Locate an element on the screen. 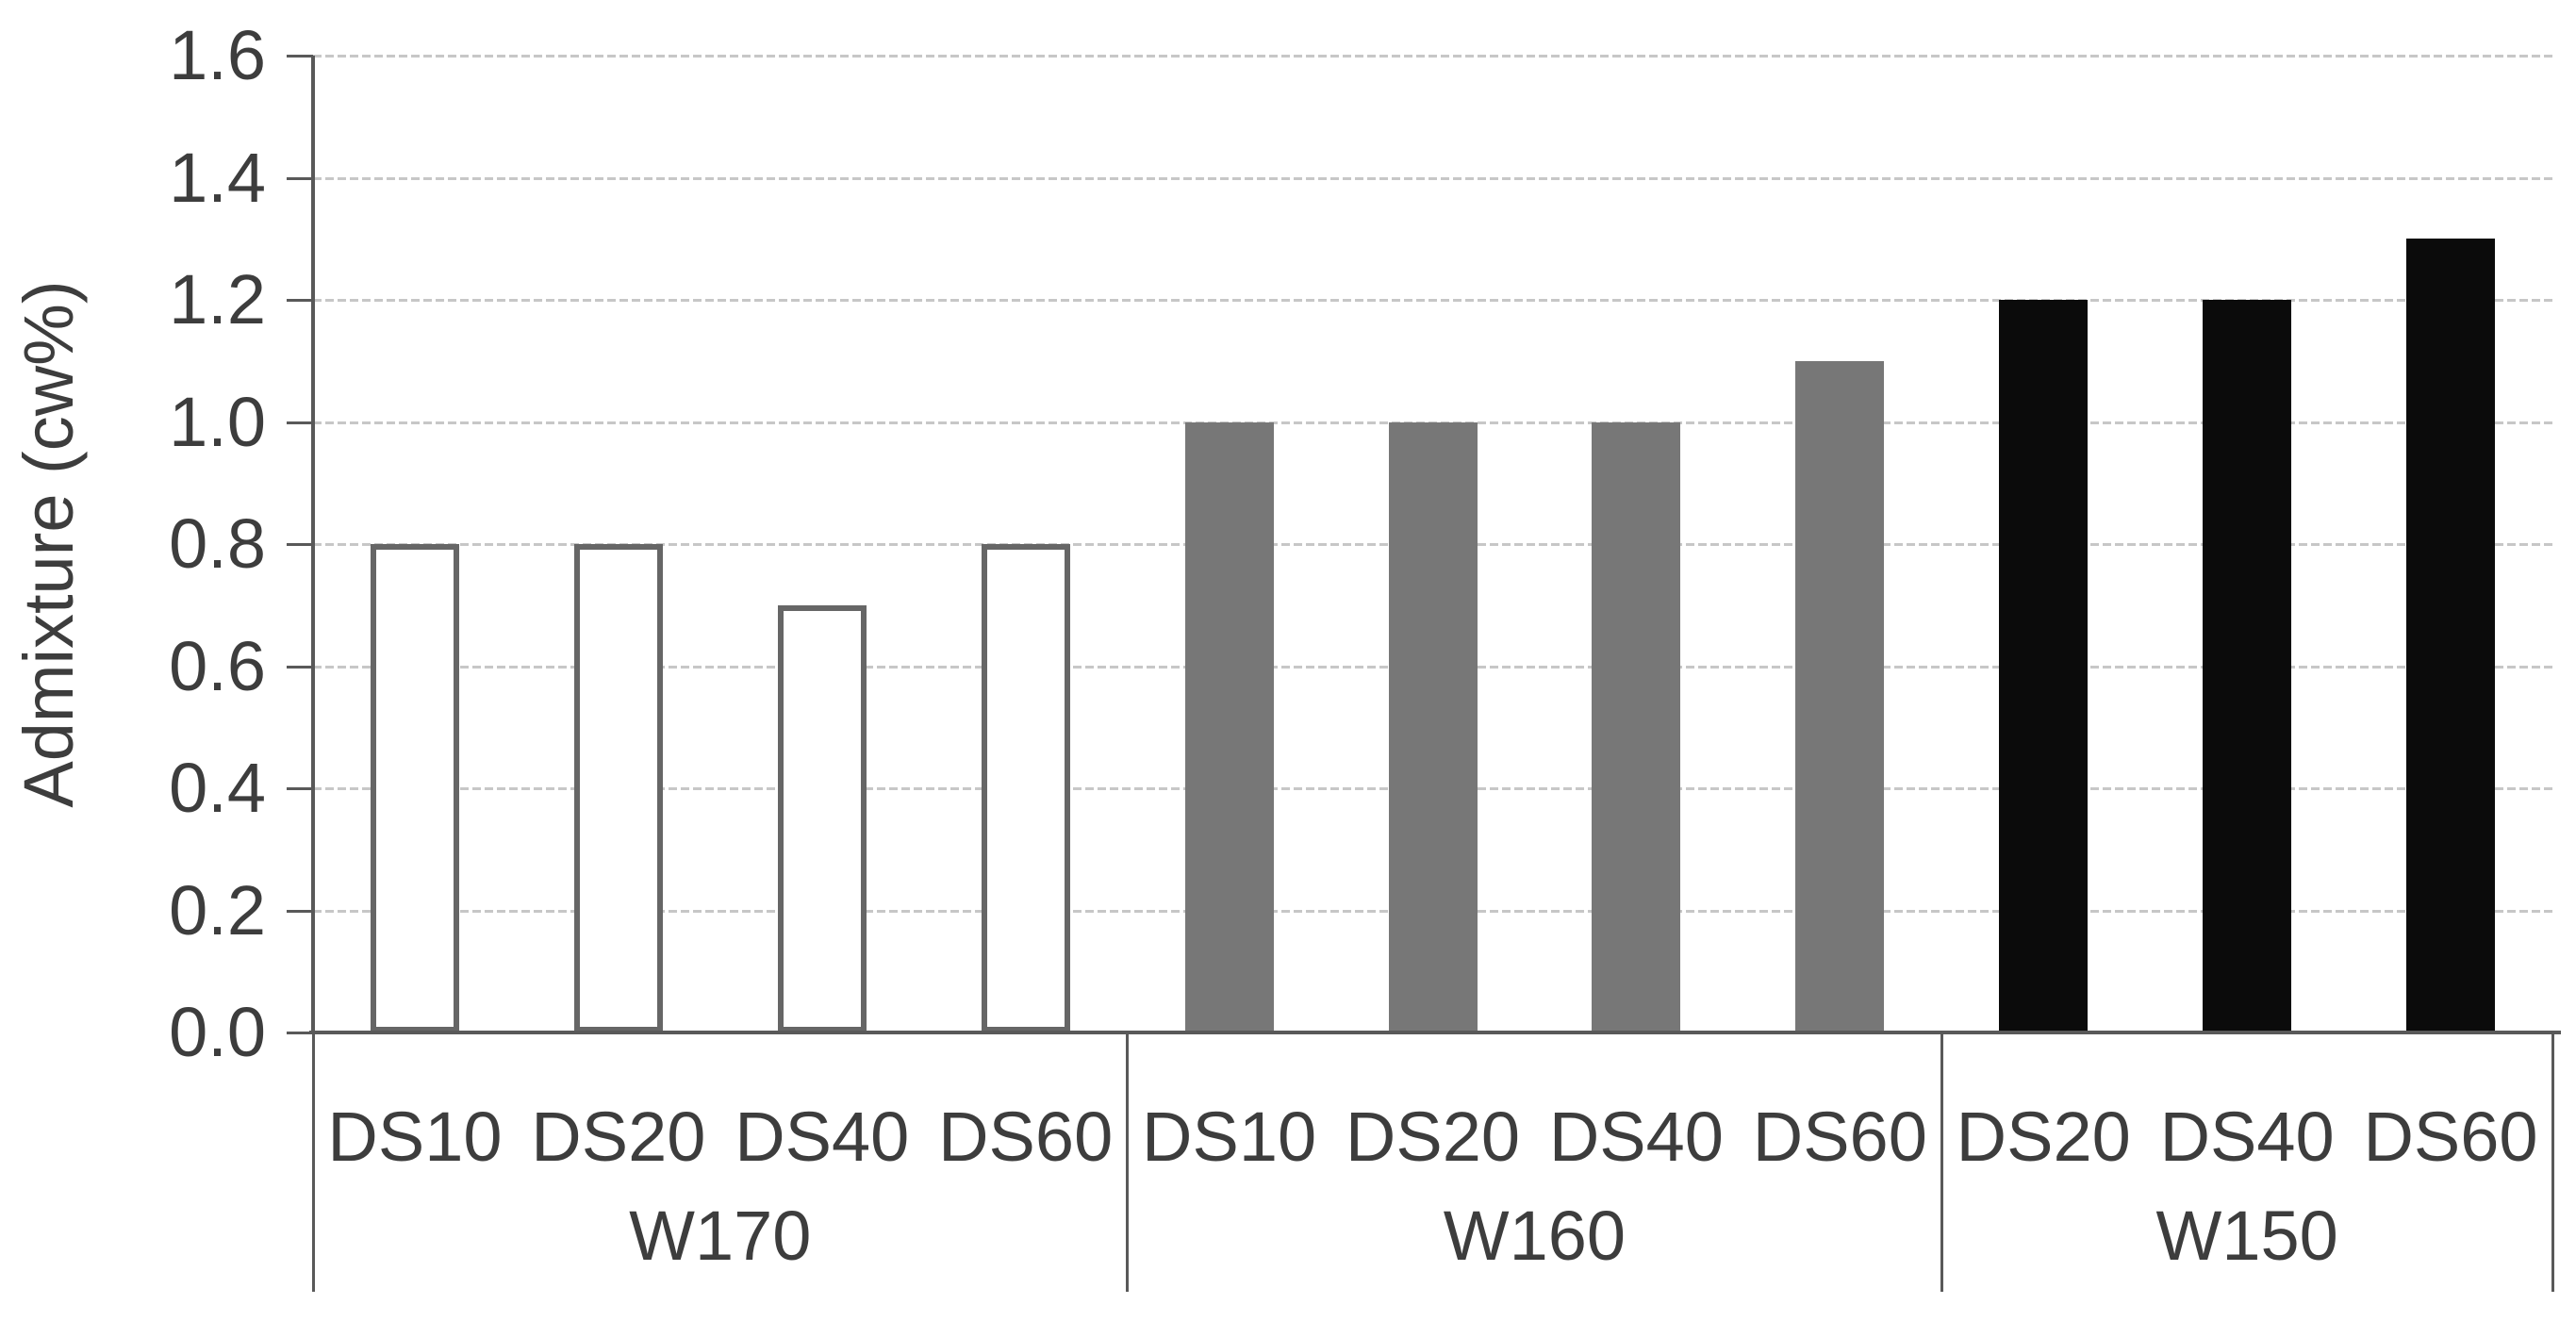 This screenshot has width=2576, height=1321. bar-w170-ds40 is located at coordinates (822, 818).